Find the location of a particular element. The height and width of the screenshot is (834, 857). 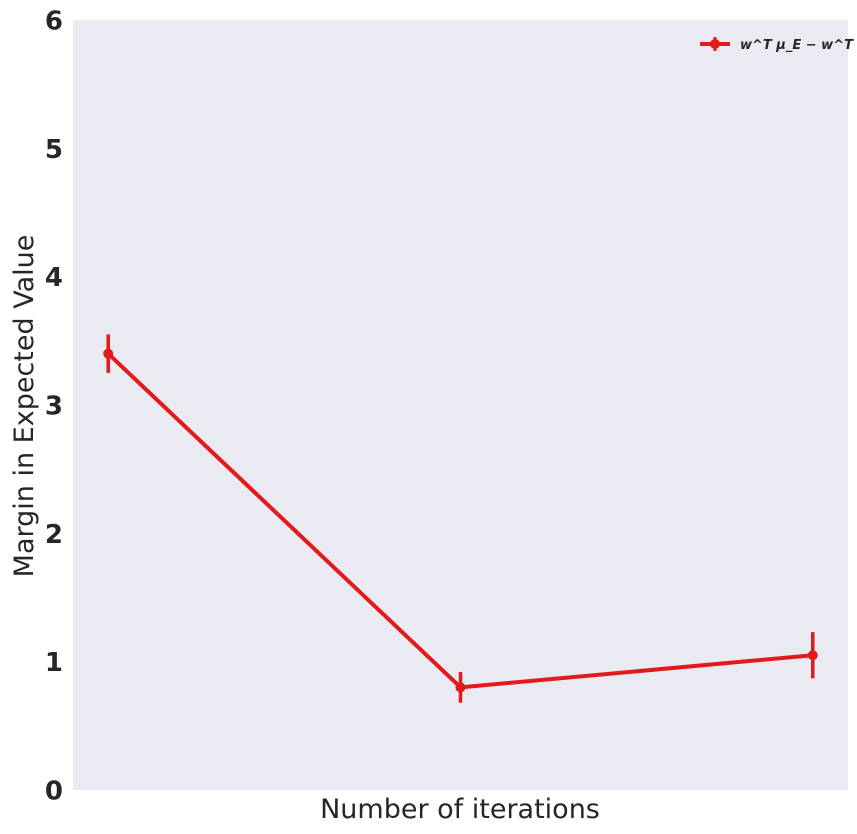

y-axis-ticks: 0 1 2 3 4 5 6 is located at coordinates (54, 407).